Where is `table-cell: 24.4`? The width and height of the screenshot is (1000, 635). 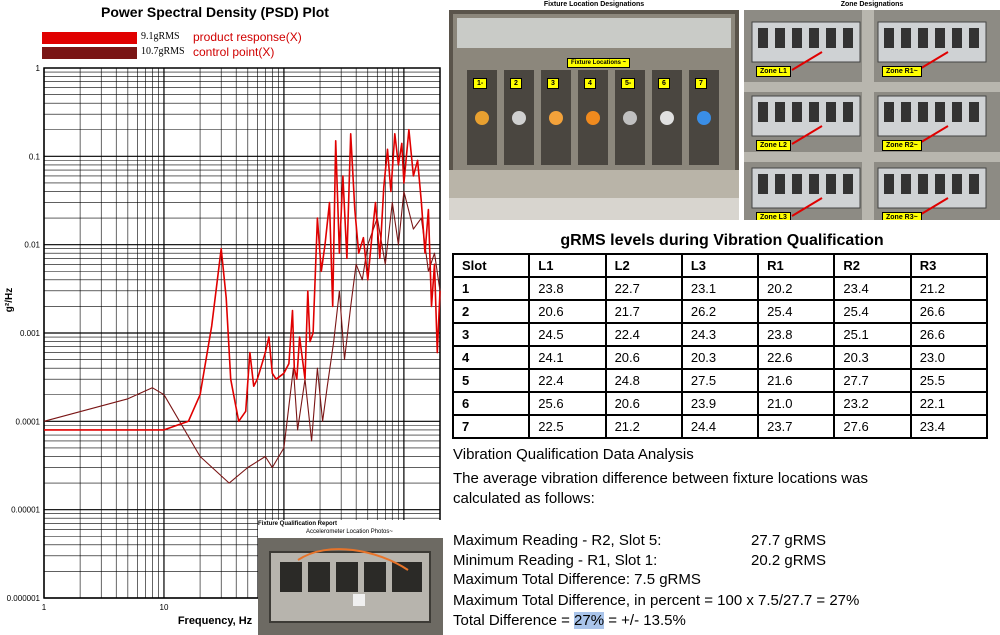
table-cell: 24.4 is located at coordinates (720, 426).